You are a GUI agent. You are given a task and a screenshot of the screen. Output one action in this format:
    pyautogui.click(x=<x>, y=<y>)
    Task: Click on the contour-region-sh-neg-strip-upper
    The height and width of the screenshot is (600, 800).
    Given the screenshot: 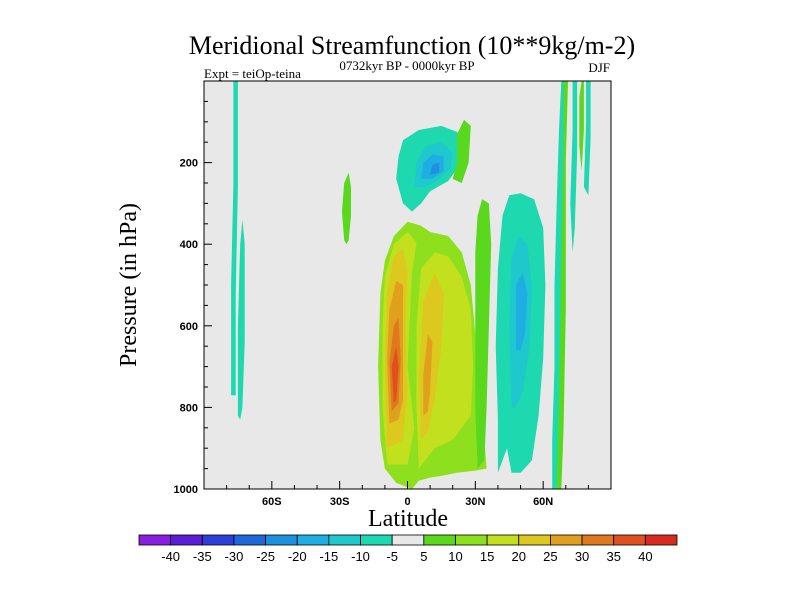 What is the action you would take?
    pyautogui.click(x=234, y=238)
    